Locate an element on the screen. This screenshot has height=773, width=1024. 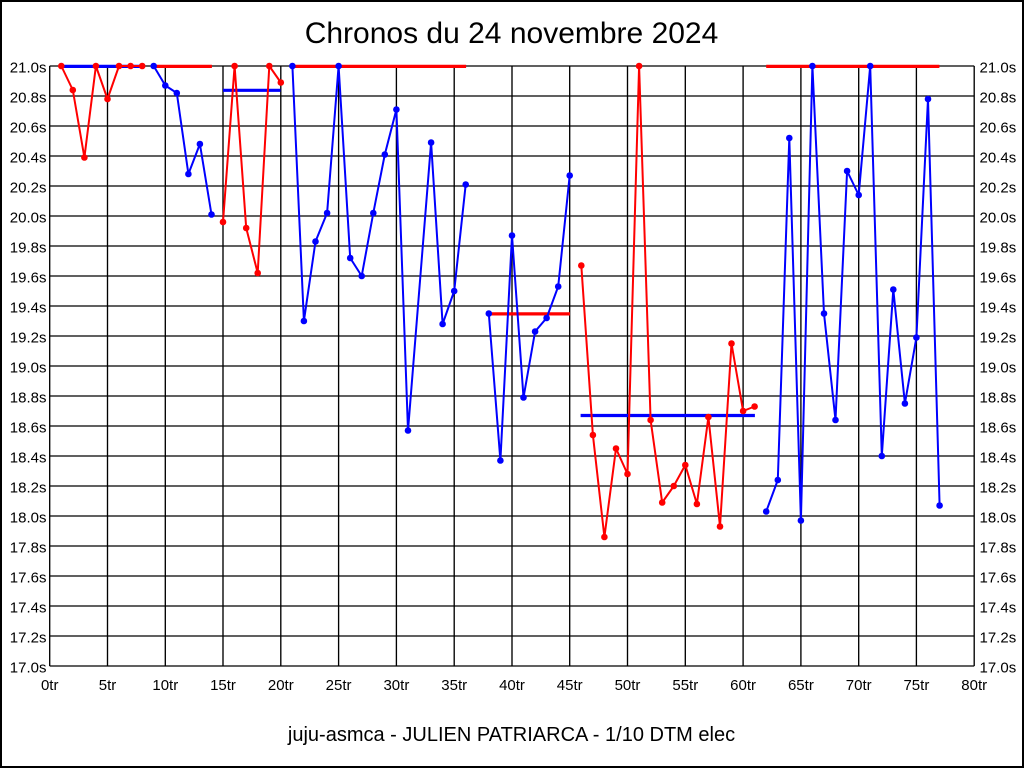
svg-text: 55tr is located at coordinates (685, 685).